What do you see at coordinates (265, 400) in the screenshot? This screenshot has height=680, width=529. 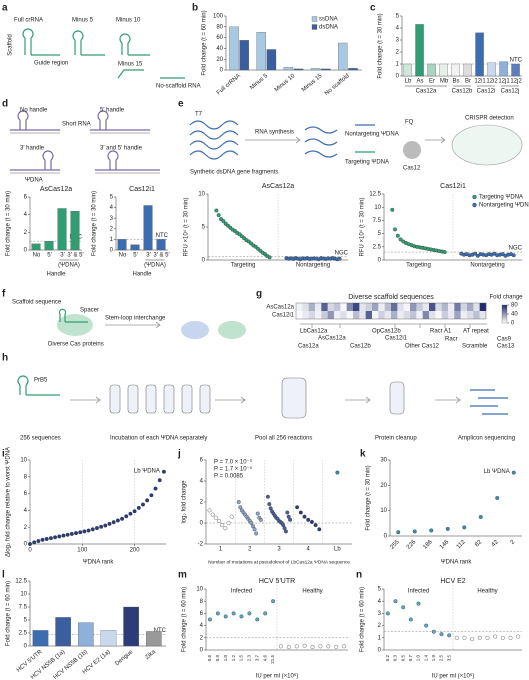 I see `arrows` at bounding box center [265, 400].